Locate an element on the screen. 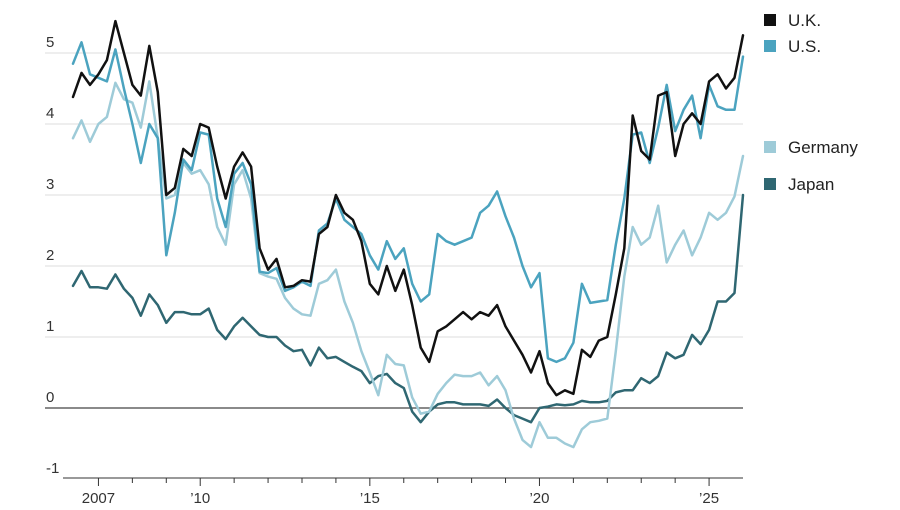 This screenshot has width=900, height=510. x-tick-label: ’10 is located at coordinates (200, 498).